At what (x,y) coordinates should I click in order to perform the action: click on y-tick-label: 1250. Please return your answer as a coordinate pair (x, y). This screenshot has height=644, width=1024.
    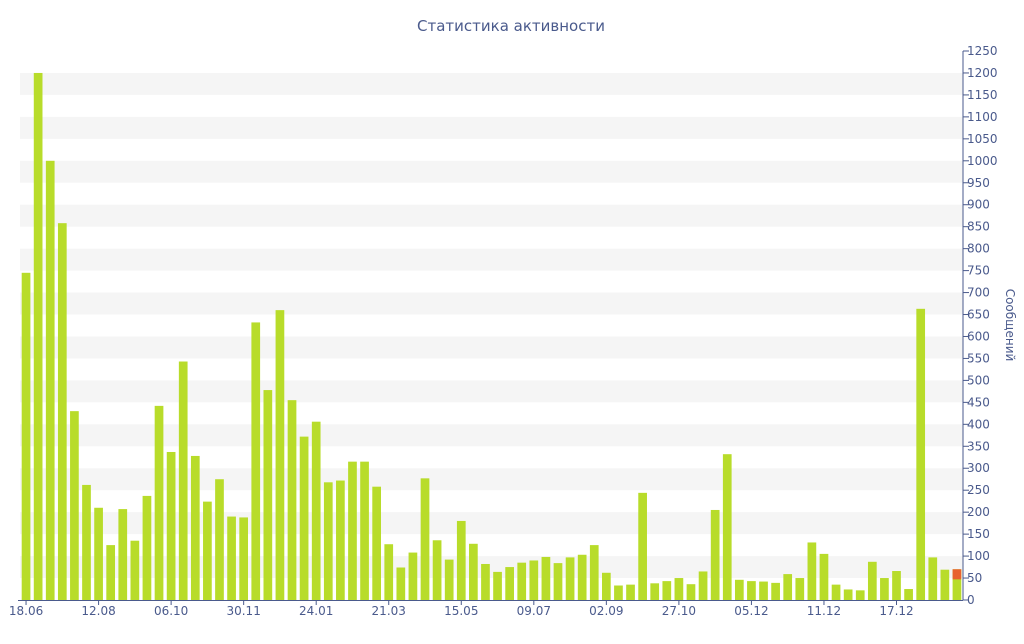
    Looking at the image, I should click on (982, 51).